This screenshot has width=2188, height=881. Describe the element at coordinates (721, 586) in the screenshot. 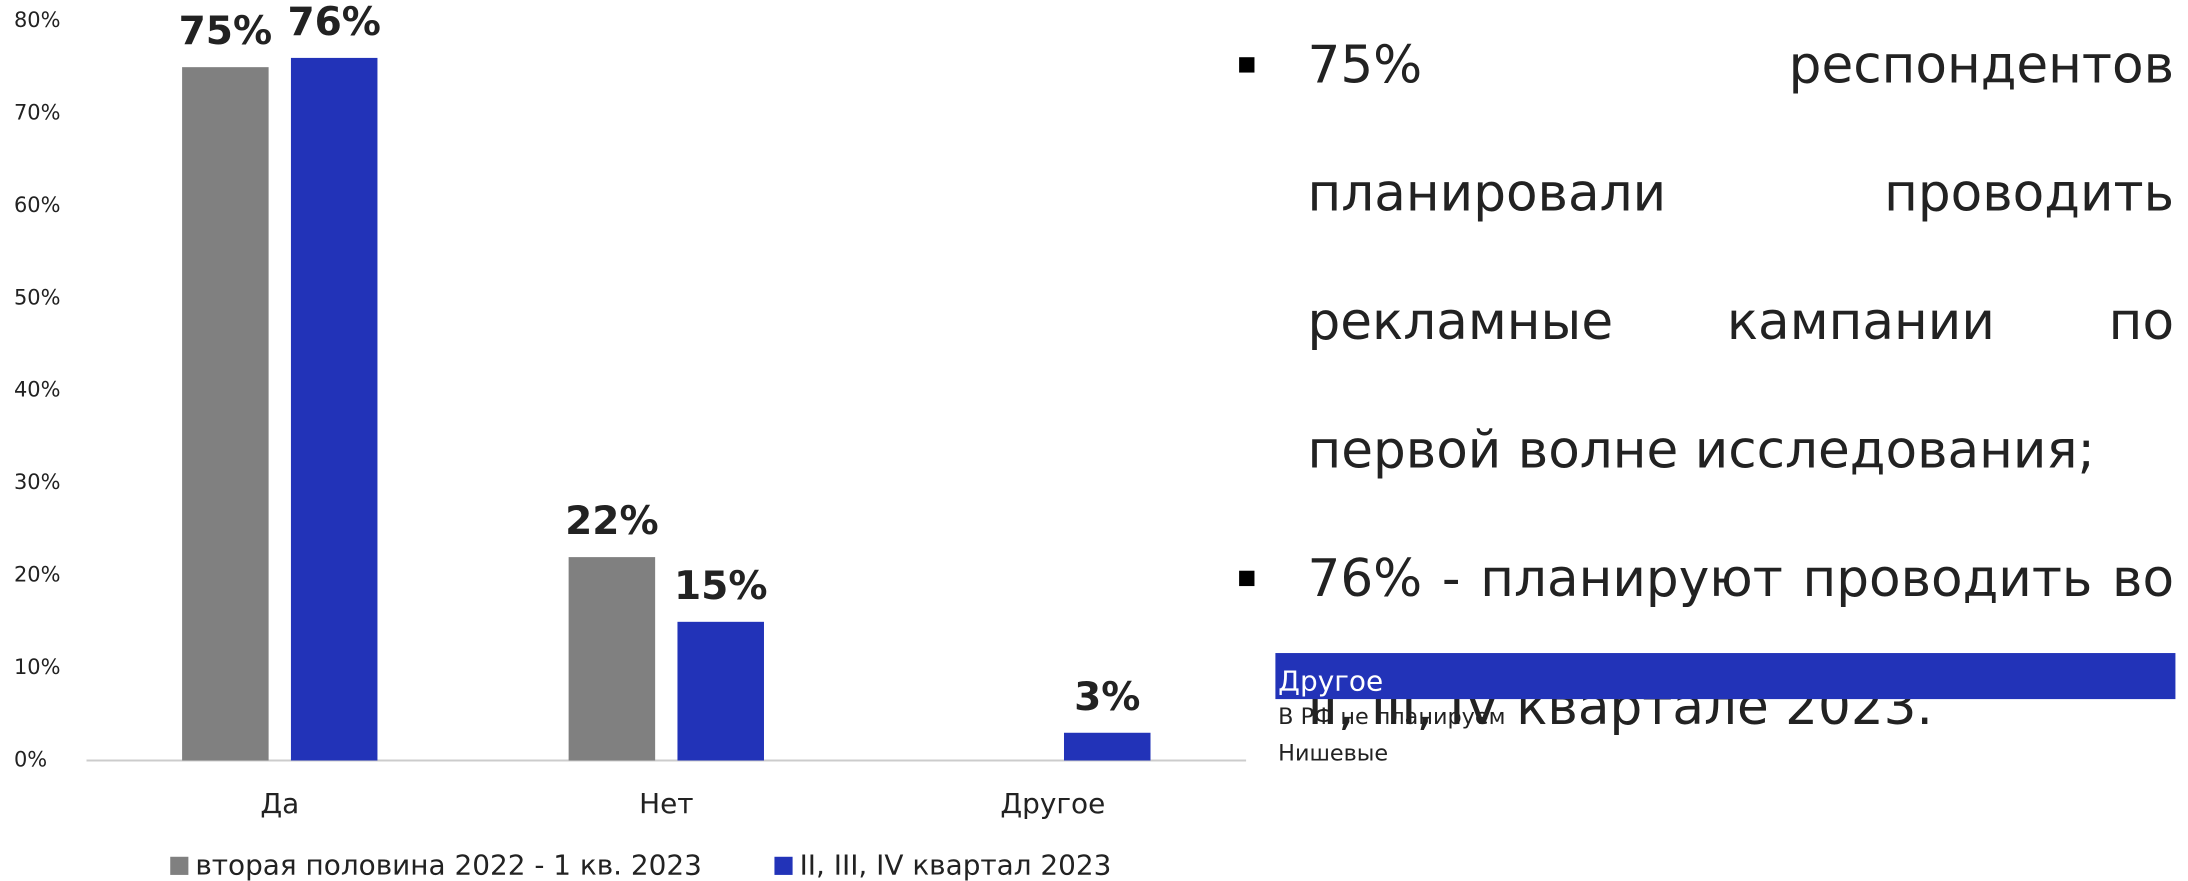

I see `data-label: 15%` at that location.